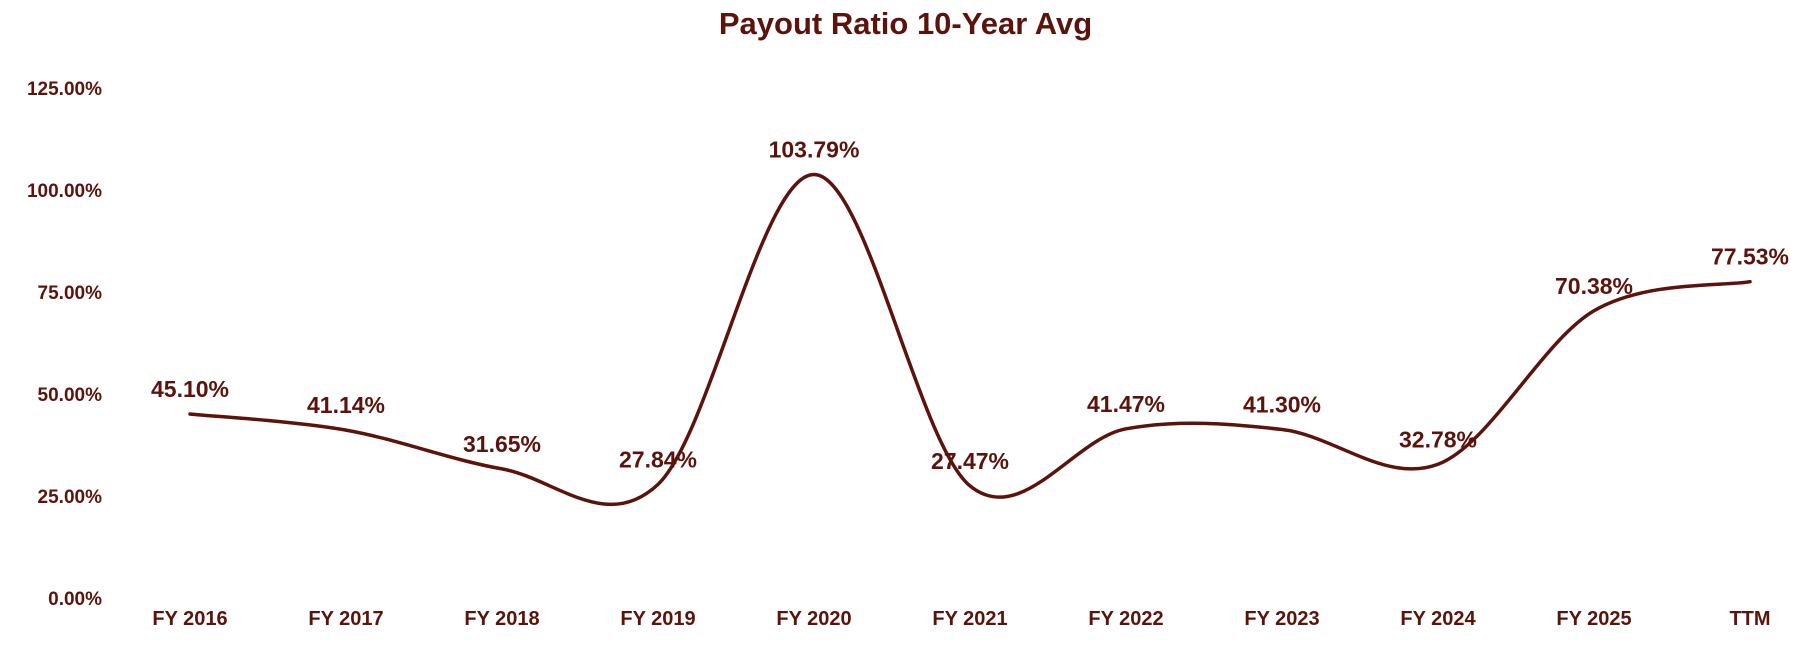 The width and height of the screenshot is (1811, 650). I want to click on data-label: 31.65%, so click(502, 444).